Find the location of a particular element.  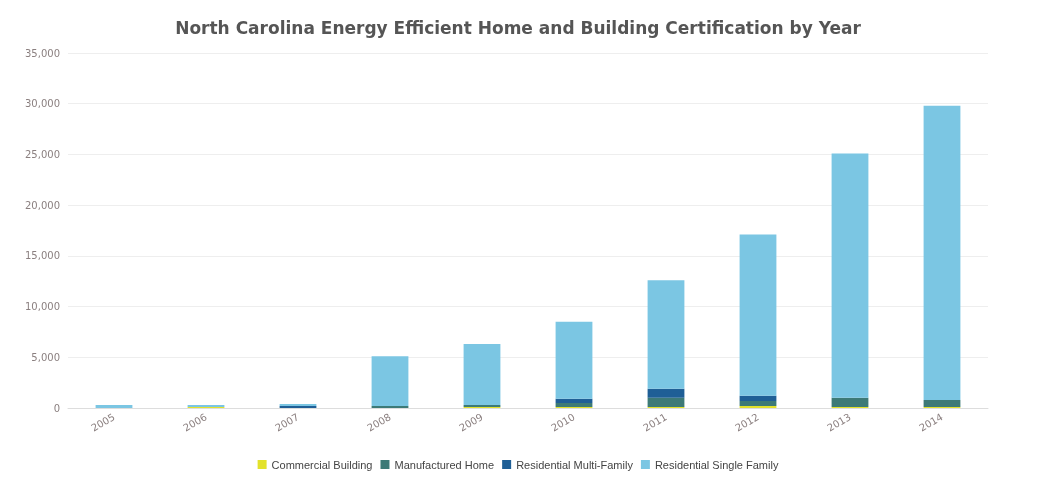

y-tick-label: 5,000 is located at coordinates (45, 357).